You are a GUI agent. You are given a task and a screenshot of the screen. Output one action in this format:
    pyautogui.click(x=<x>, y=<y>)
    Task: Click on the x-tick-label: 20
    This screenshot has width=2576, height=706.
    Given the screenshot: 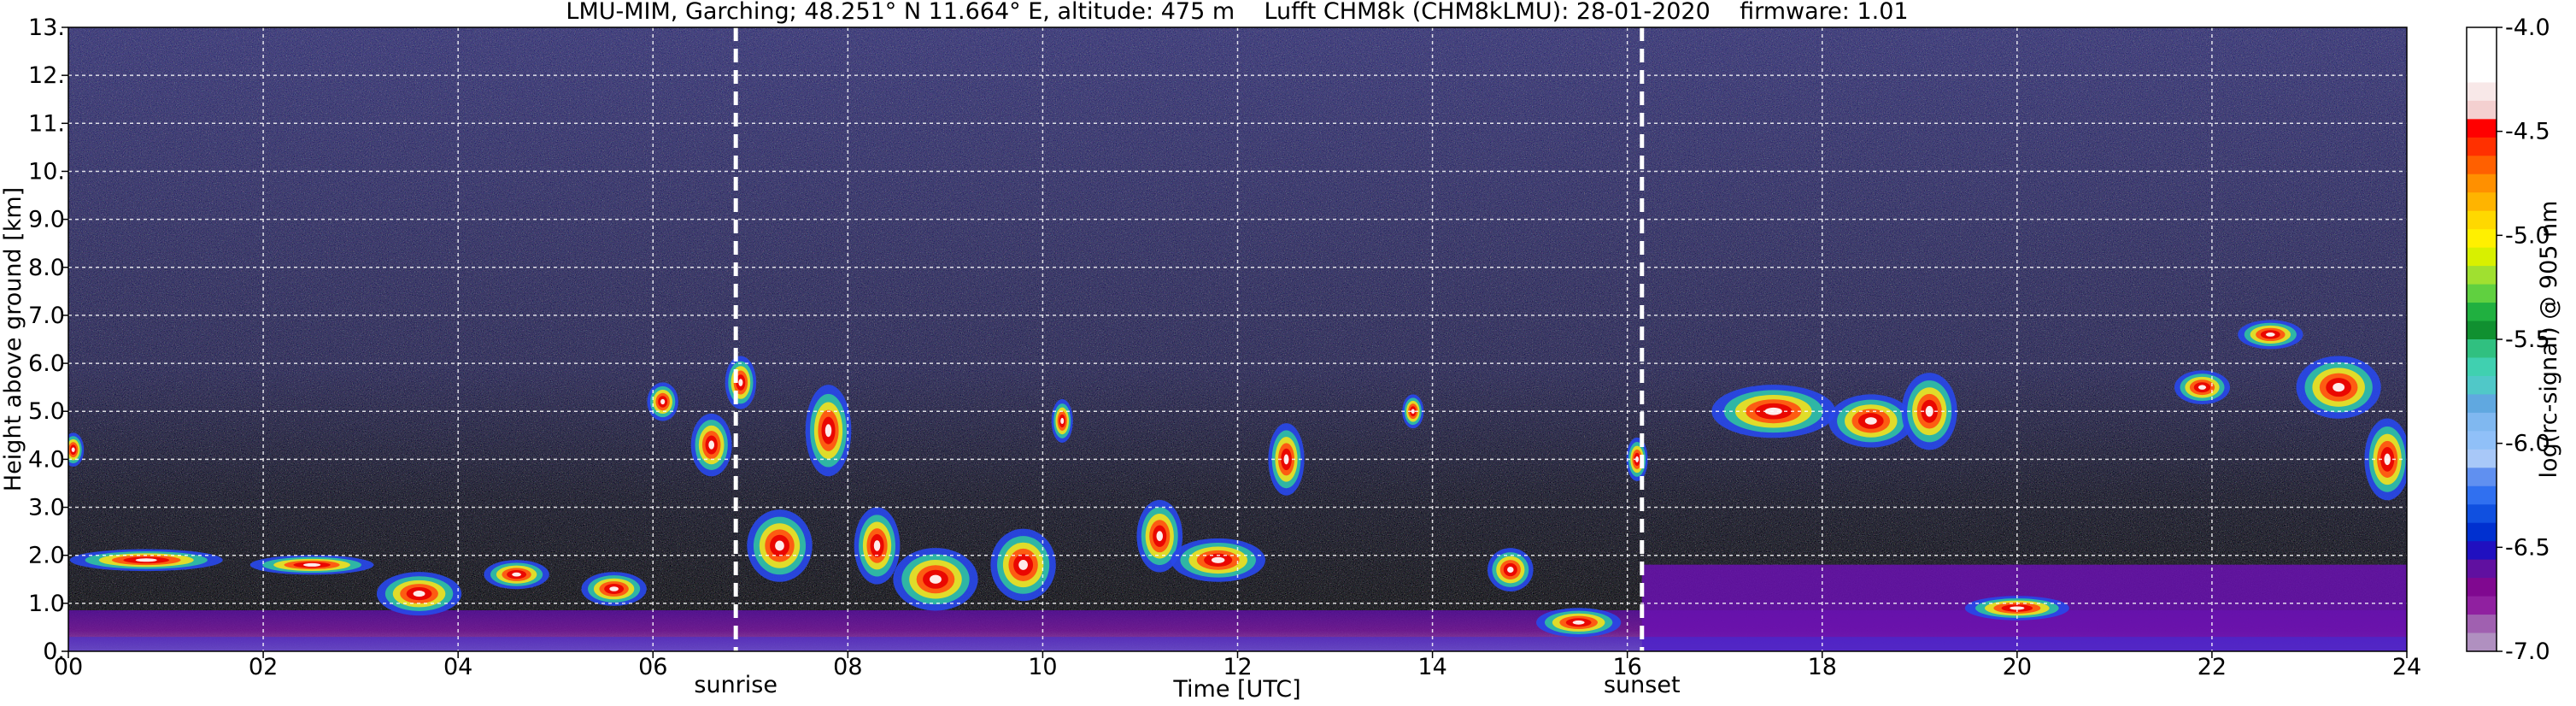 What is the action you would take?
    pyautogui.click(x=2017, y=667)
    